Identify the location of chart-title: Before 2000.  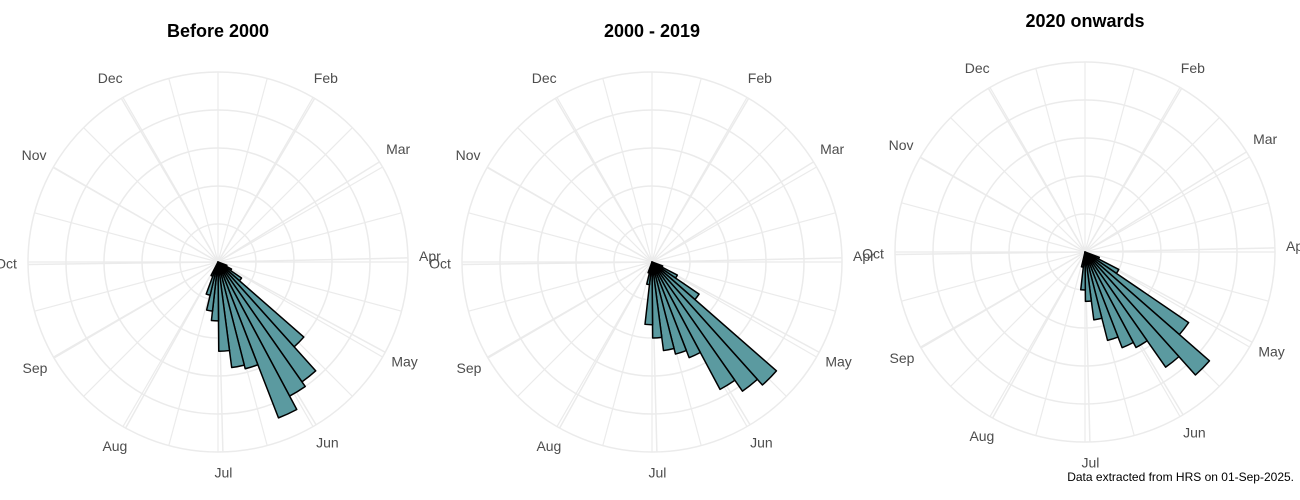
(218, 31).